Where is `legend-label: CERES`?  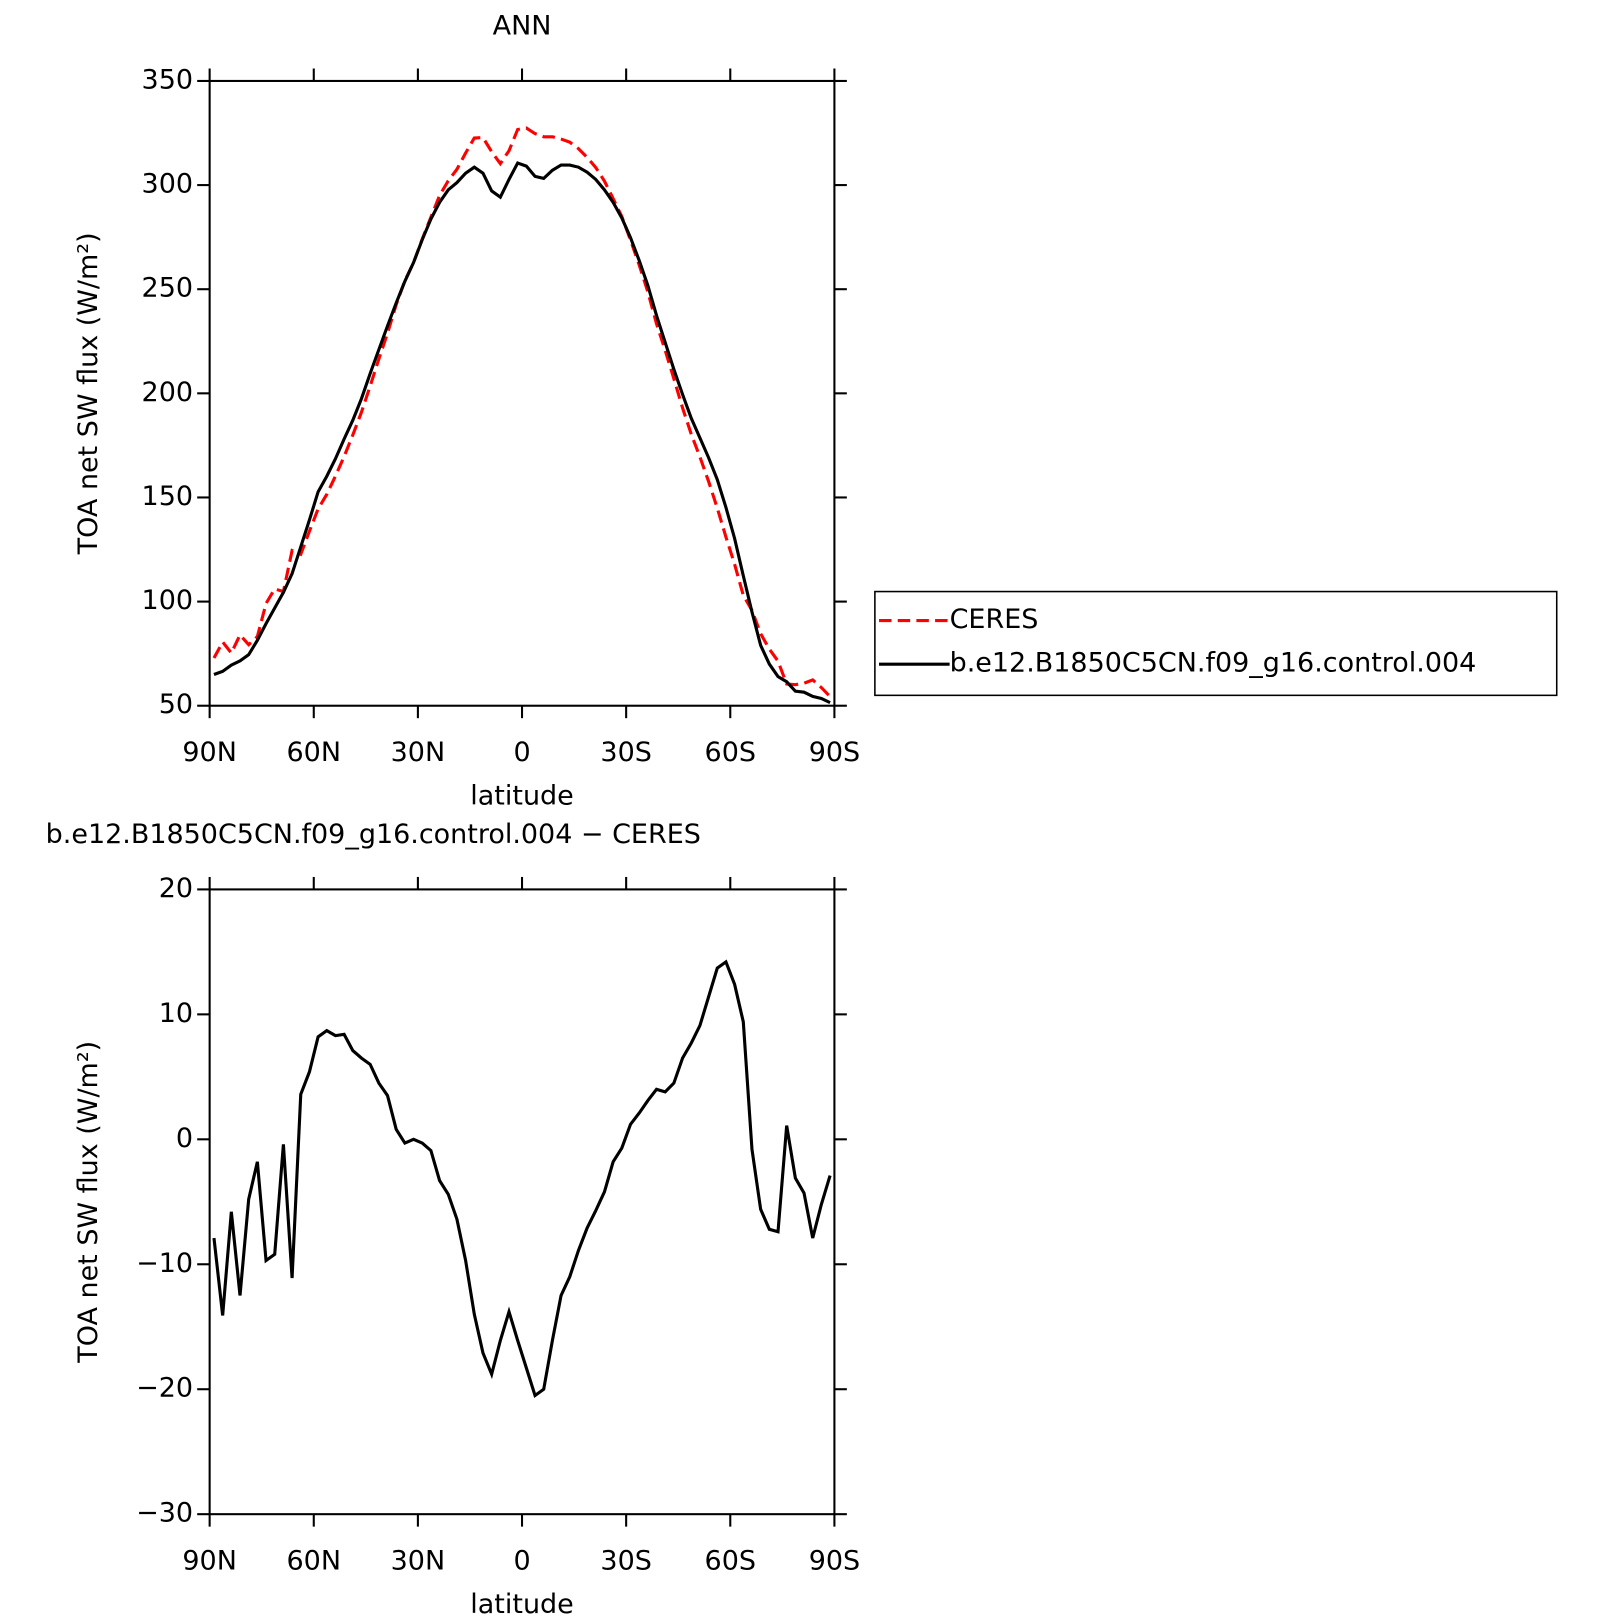
legend-label: CERES is located at coordinates (994, 619).